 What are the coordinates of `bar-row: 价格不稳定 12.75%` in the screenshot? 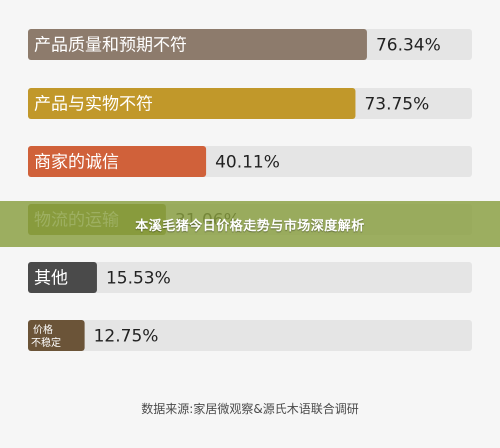 It's located at (250, 335).